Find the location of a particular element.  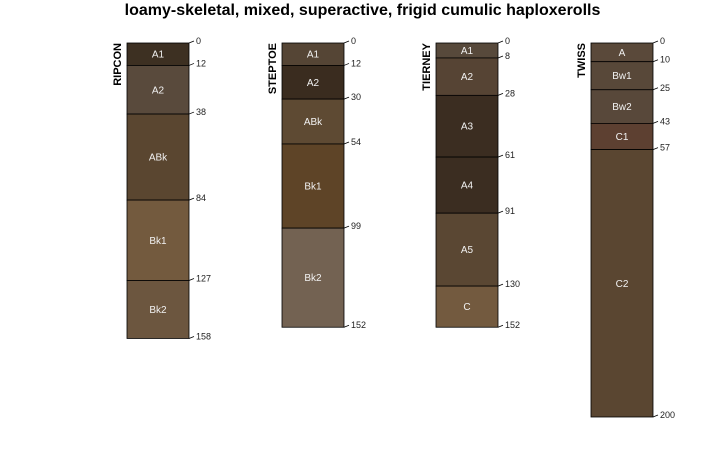

depth-label-ripcon-0: 0 is located at coordinates (198, 41).